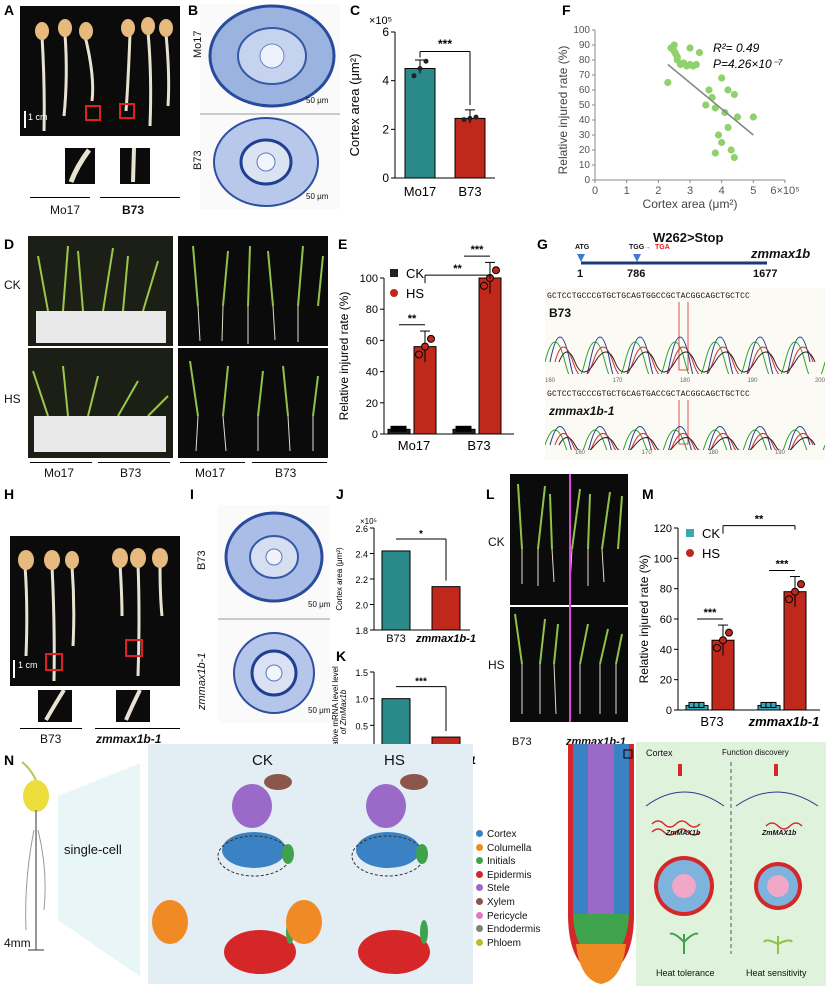 The image size is (828, 988). I want to click on p-label: P=4.26×10⁻⁷, so click(748, 64).